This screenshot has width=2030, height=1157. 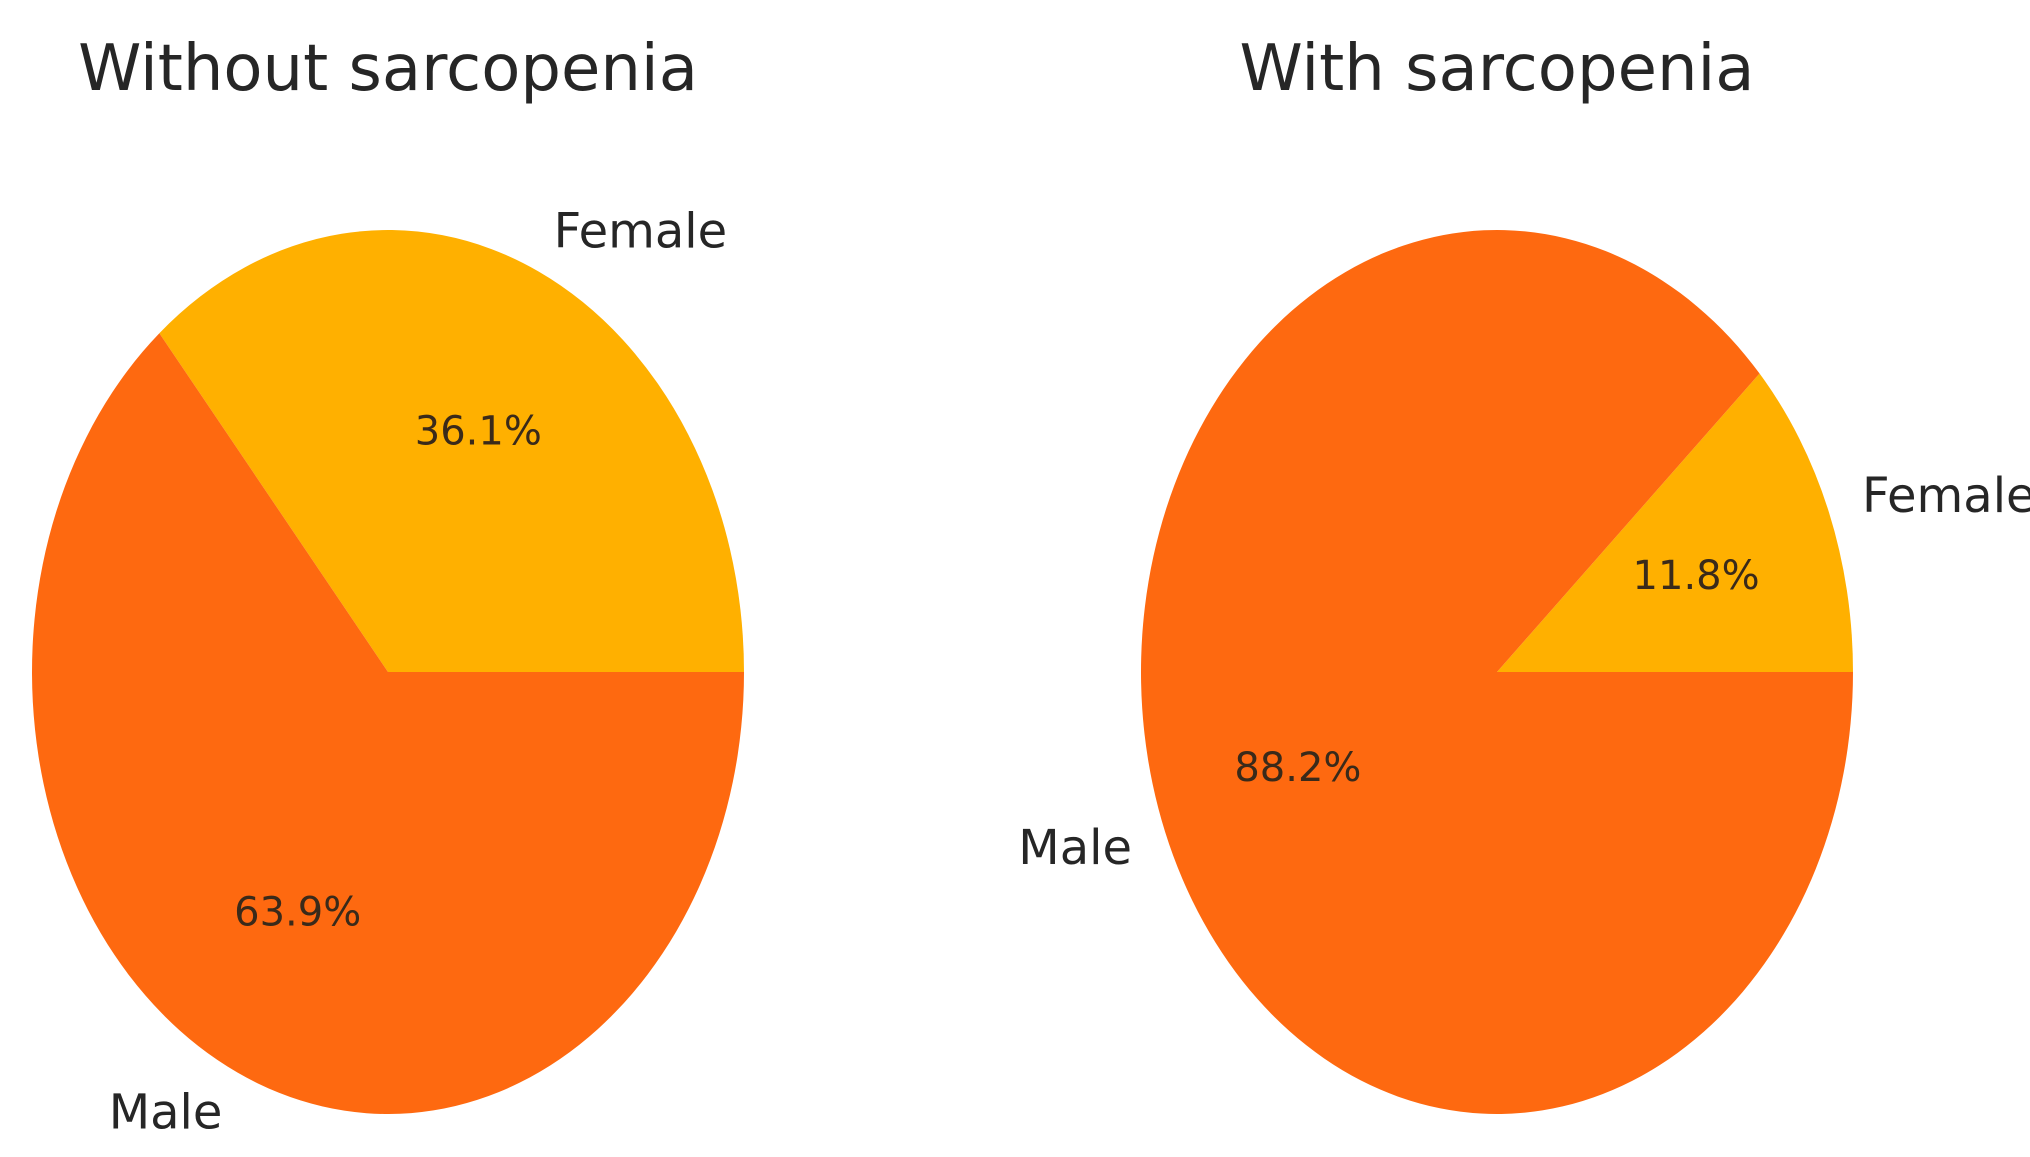 I want to click on slice-percent-label: 11.8%, so click(x=1696, y=576).